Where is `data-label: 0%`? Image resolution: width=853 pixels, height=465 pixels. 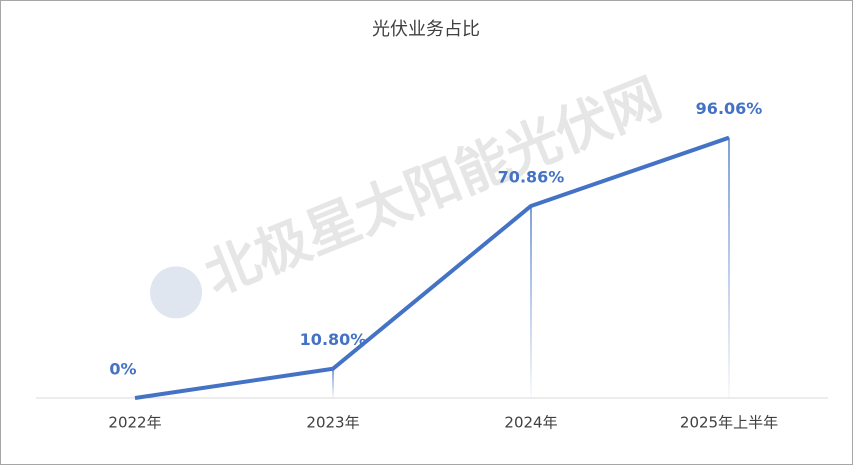
data-label: 0% is located at coordinates (122, 369).